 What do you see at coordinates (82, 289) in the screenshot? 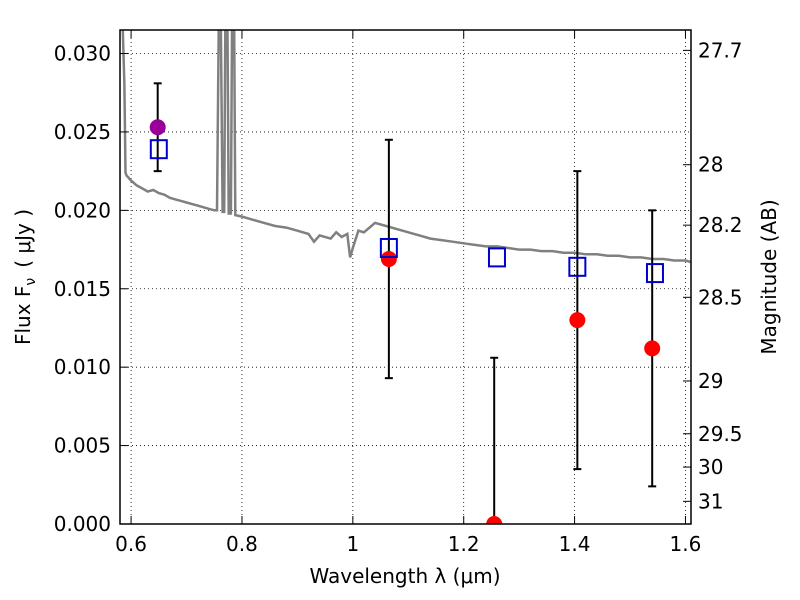
I see `y-tick-label: 0.015` at bounding box center [82, 289].